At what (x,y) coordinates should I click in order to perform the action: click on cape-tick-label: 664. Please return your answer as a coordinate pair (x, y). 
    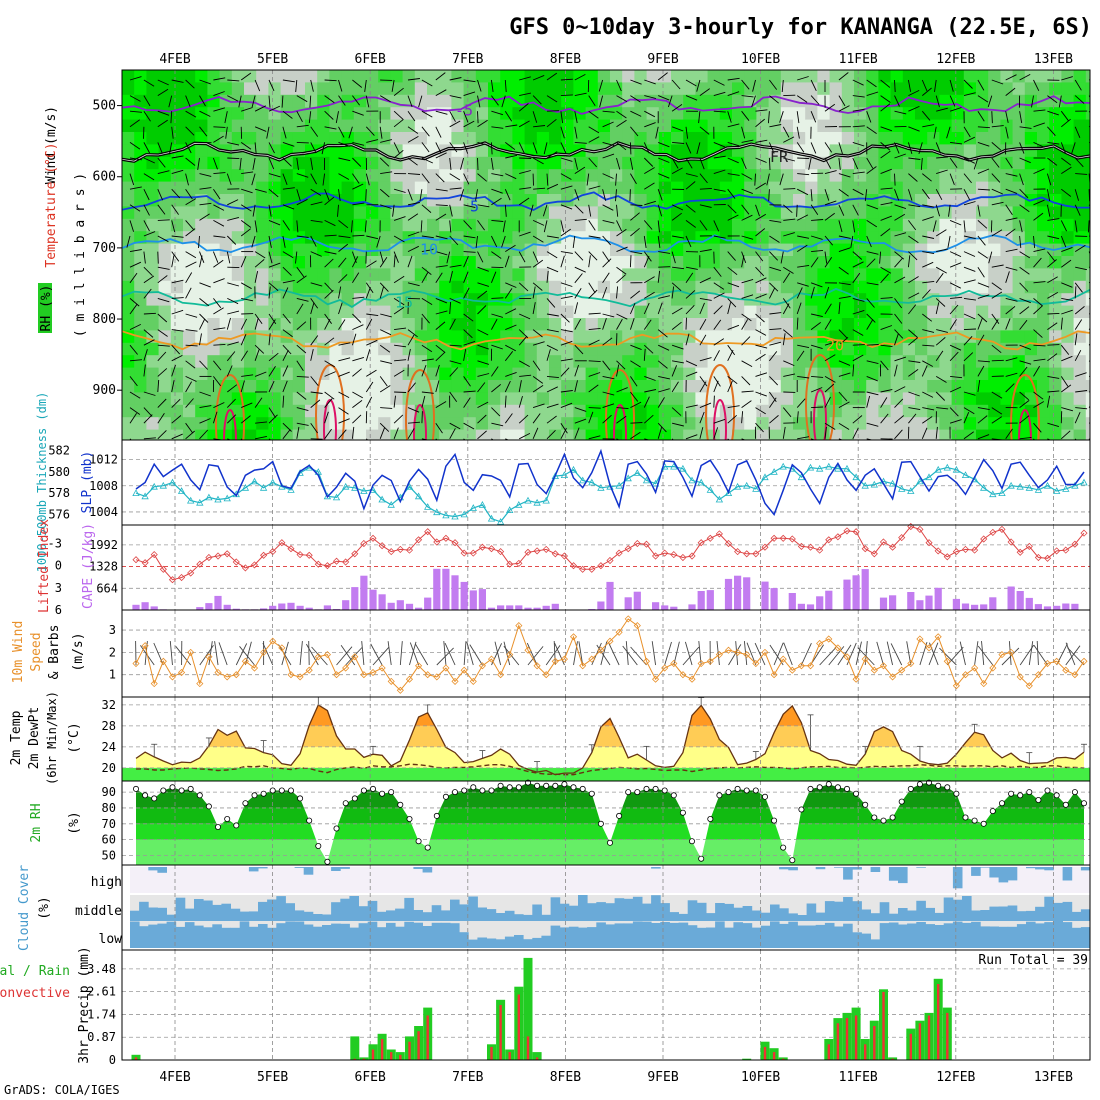
    Looking at the image, I should click on (107, 588).